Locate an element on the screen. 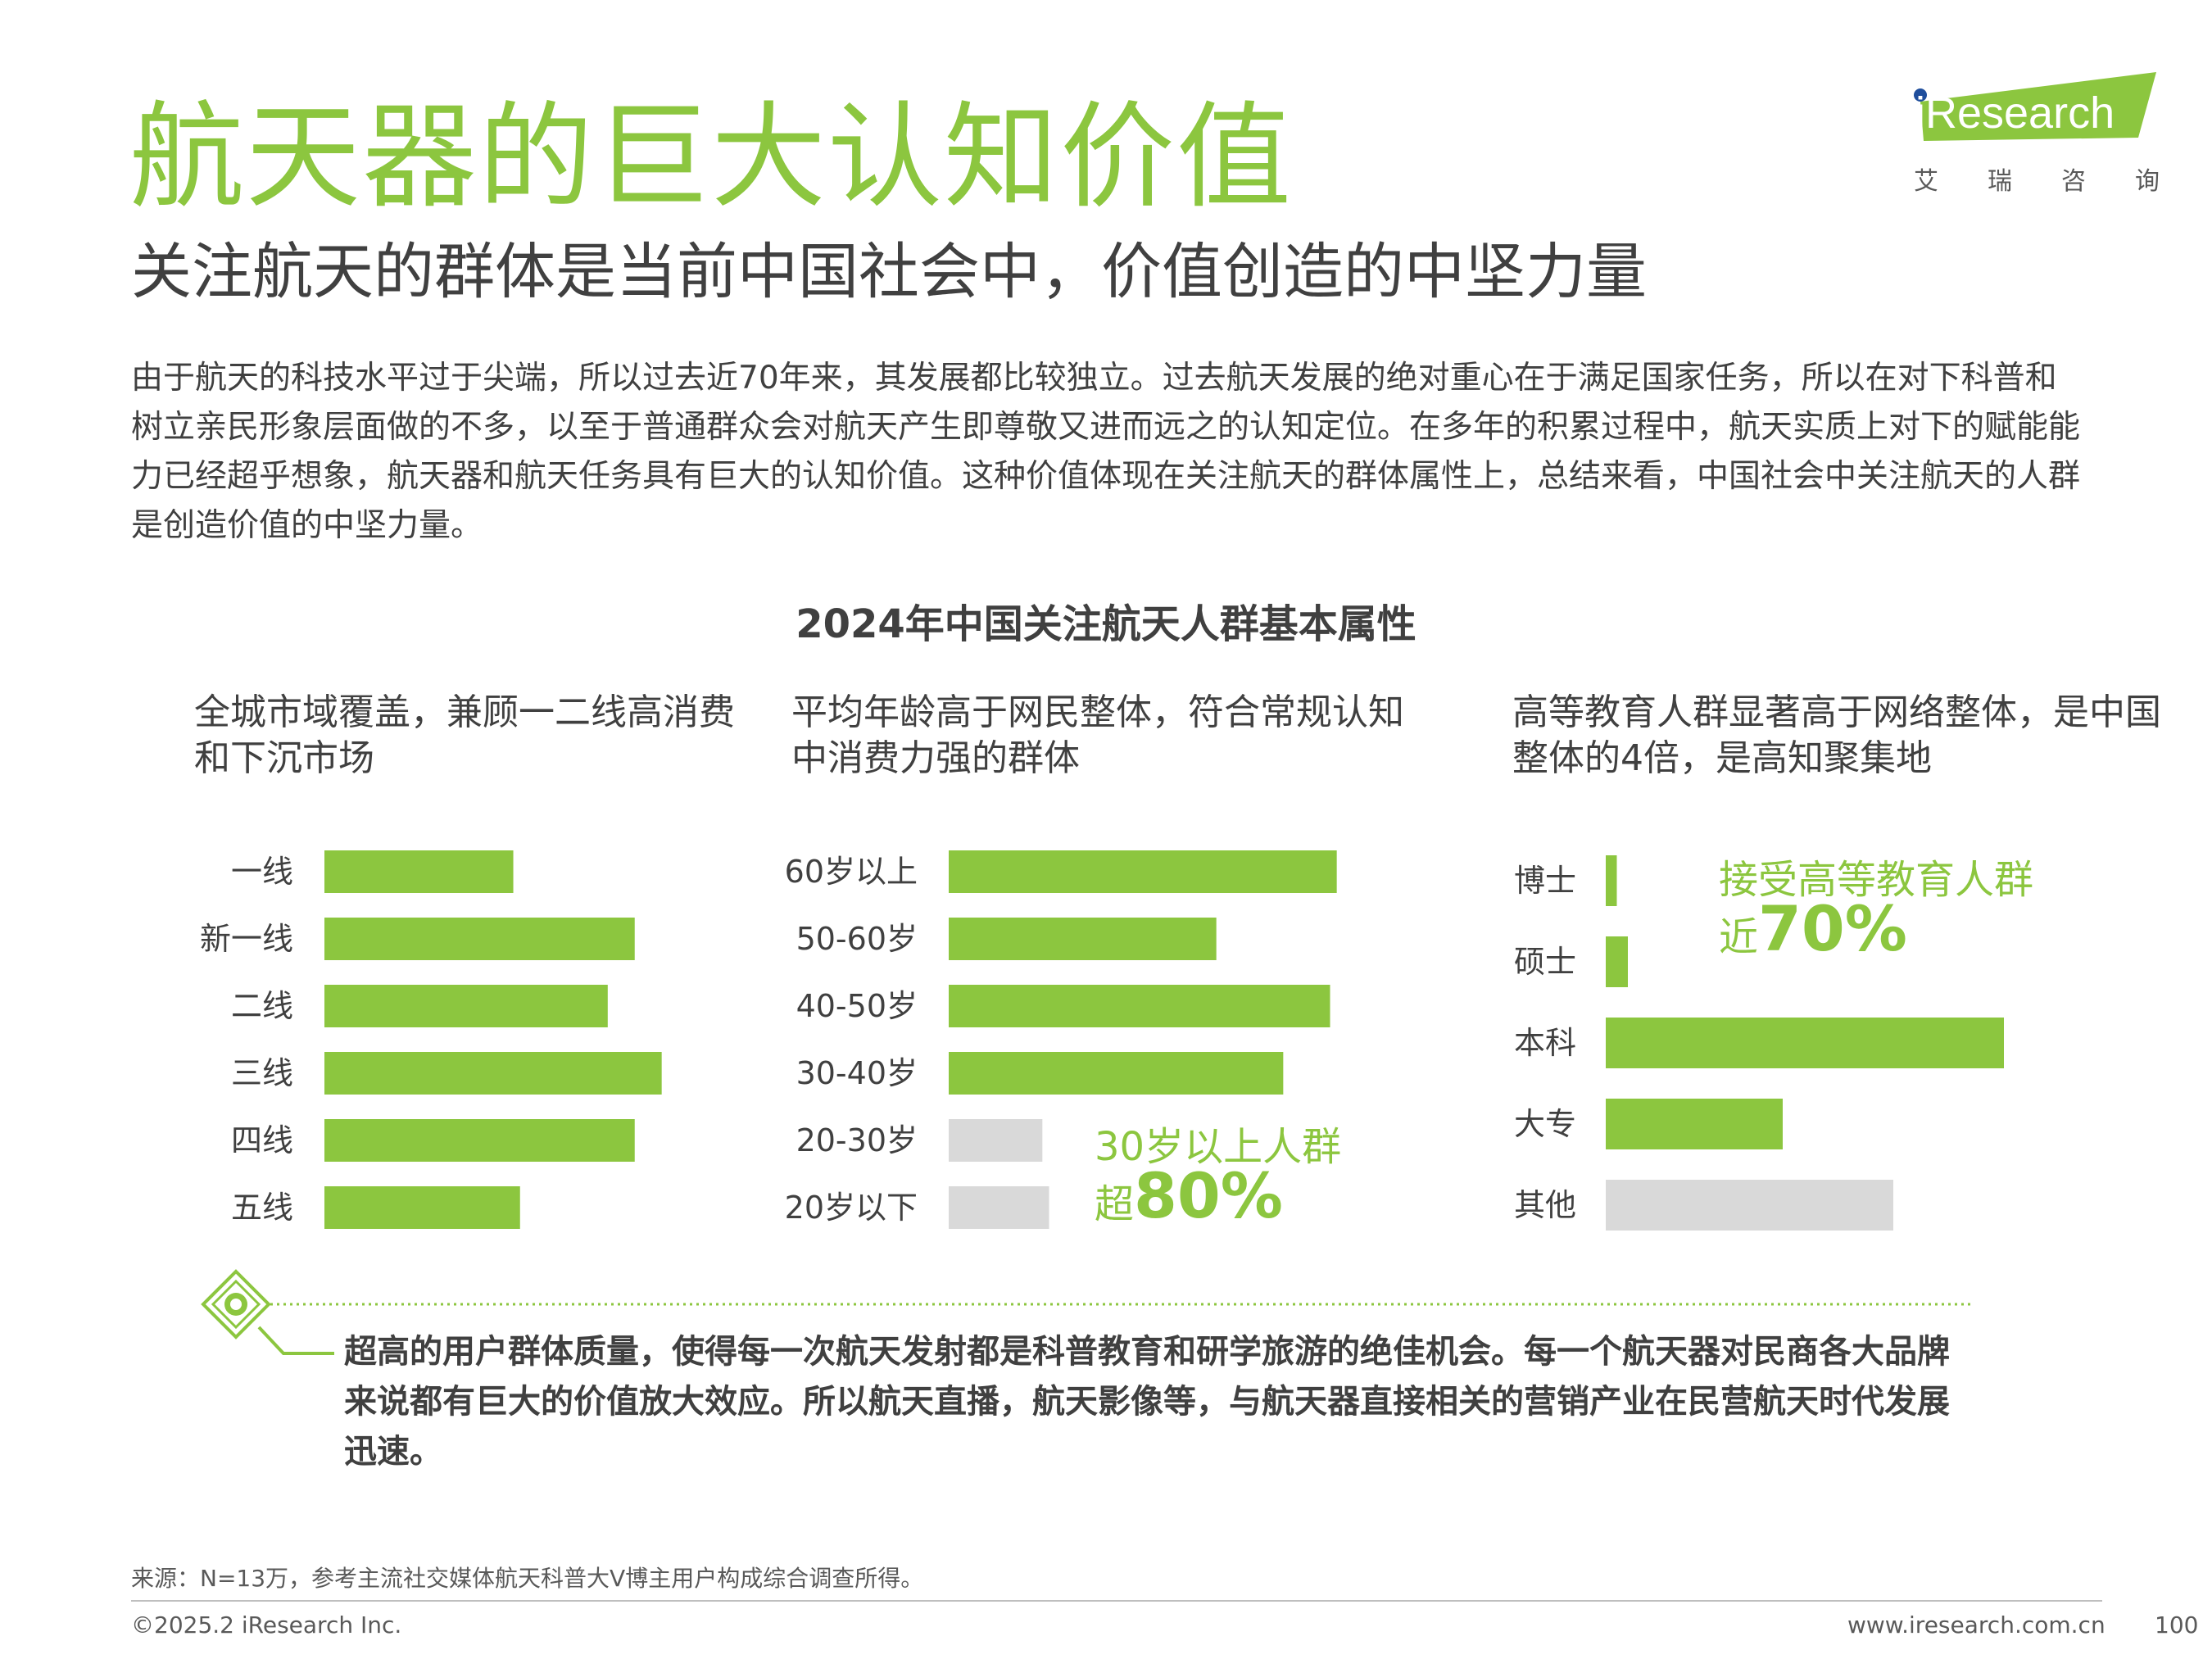  education-callout-prefix: 近 is located at coordinates (1739, 937).